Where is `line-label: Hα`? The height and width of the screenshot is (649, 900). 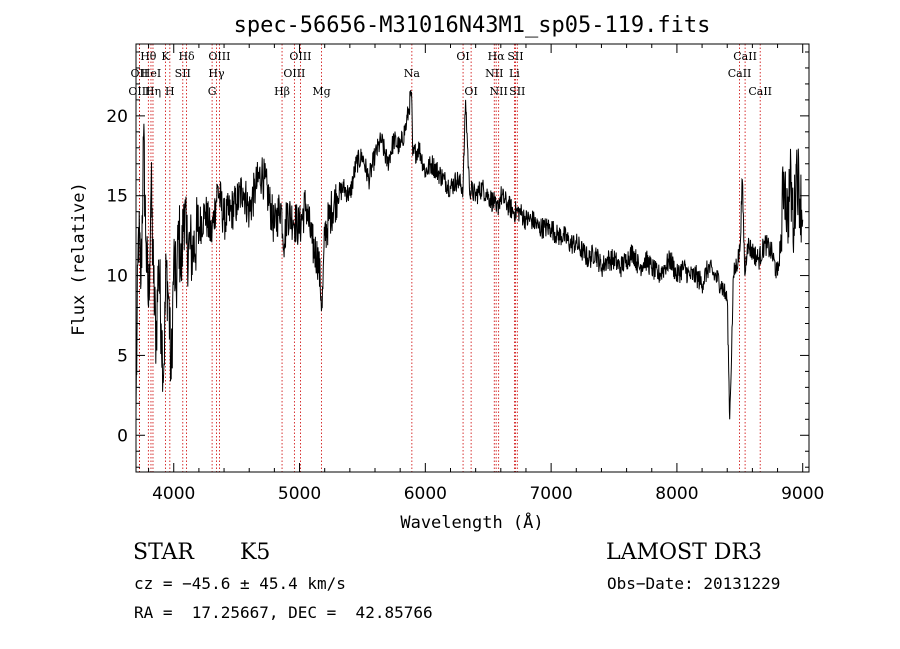 line-label: Hα is located at coordinates (497, 56).